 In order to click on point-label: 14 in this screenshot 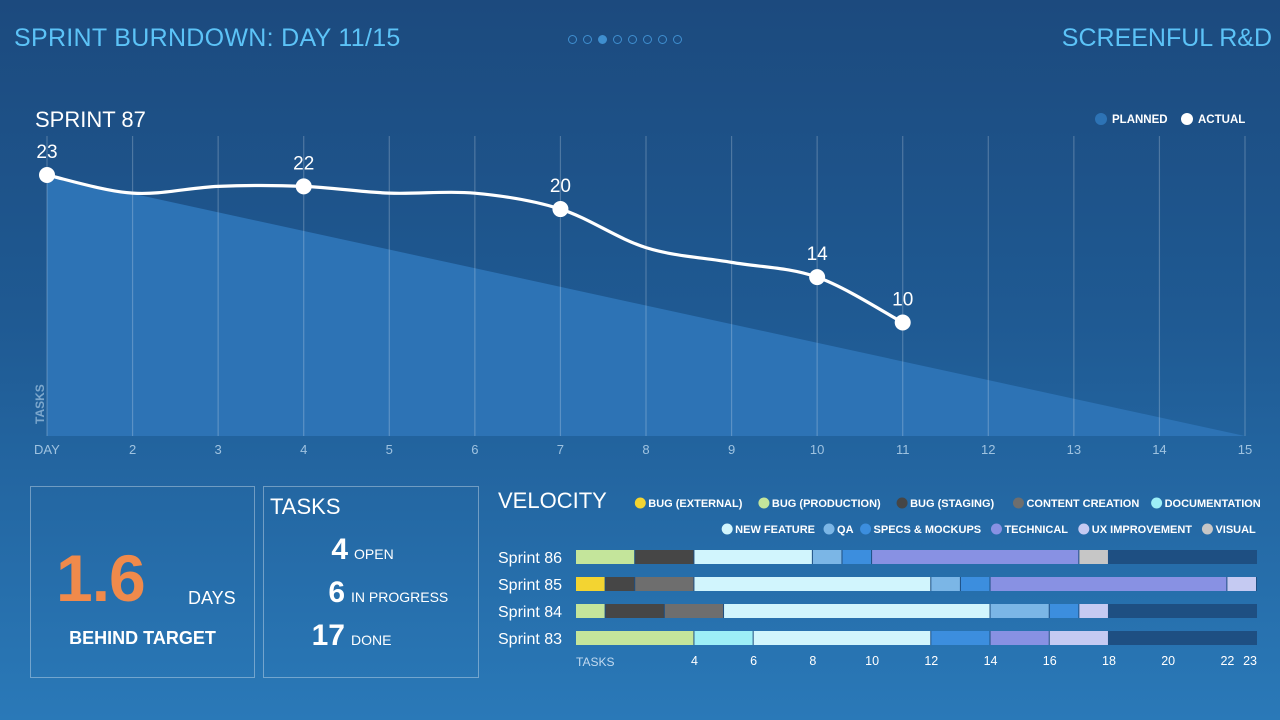, I will do `click(818, 254)`.